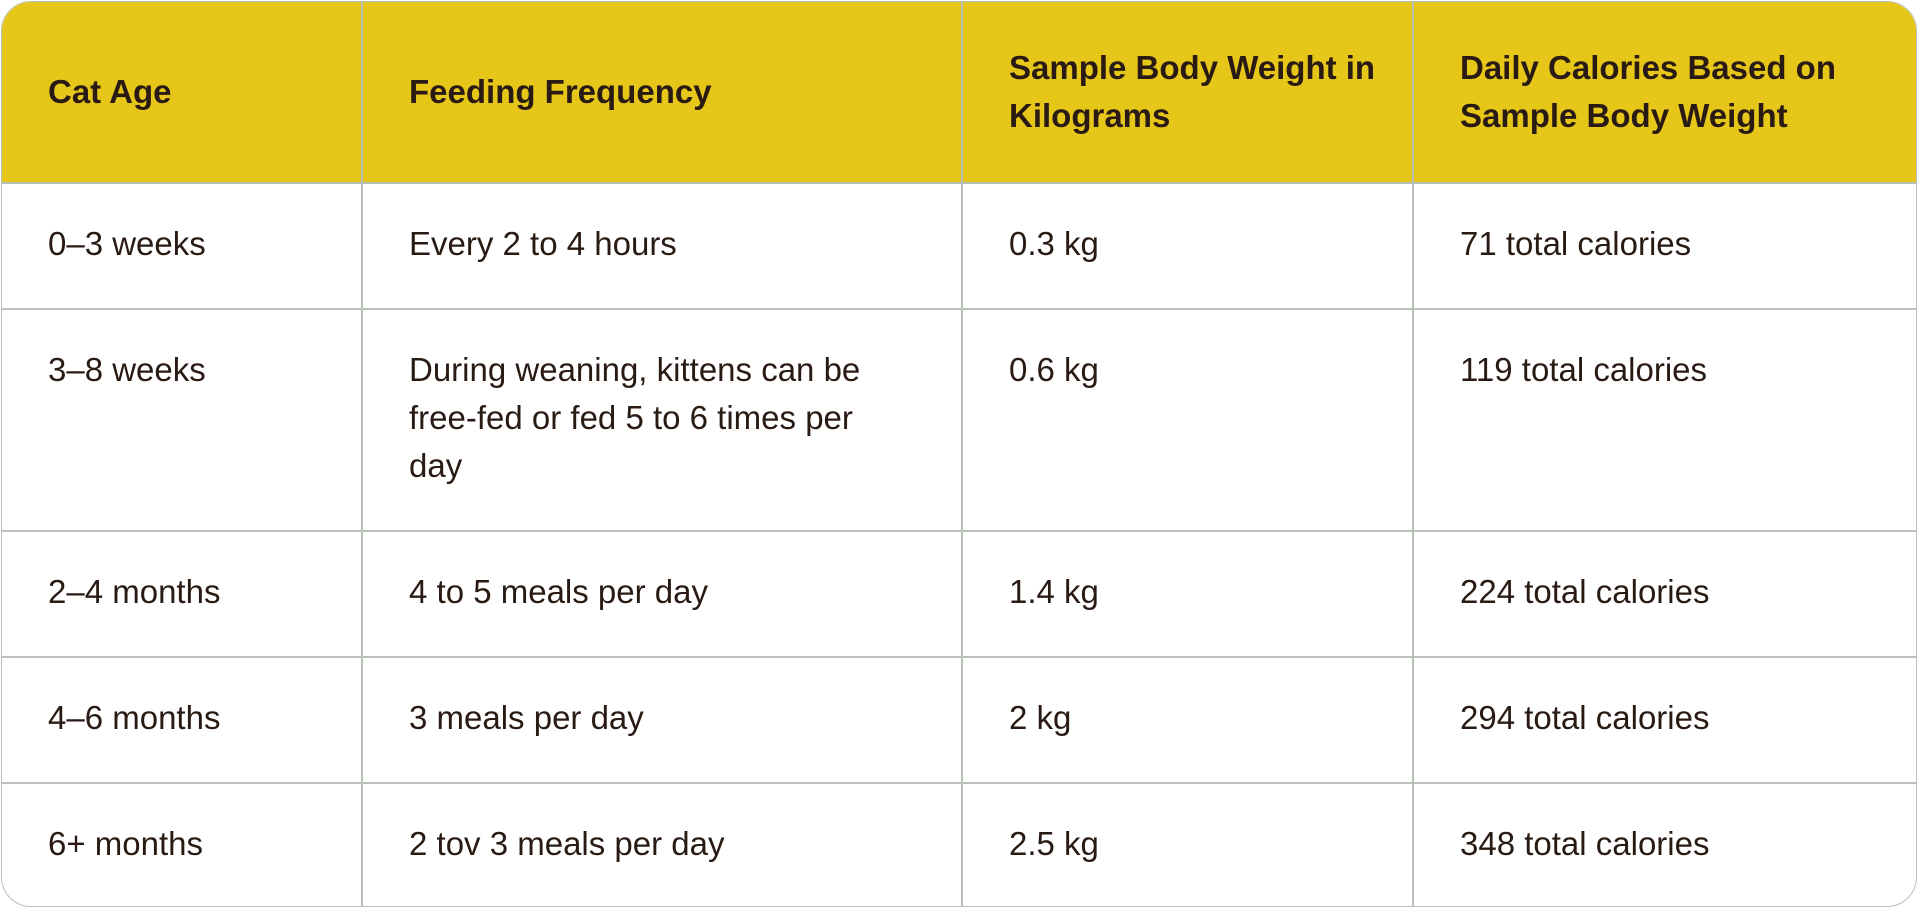 Image resolution: width=1920 pixels, height=910 pixels. I want to click on table-cell: 294 total calories, so click(1664, 720).